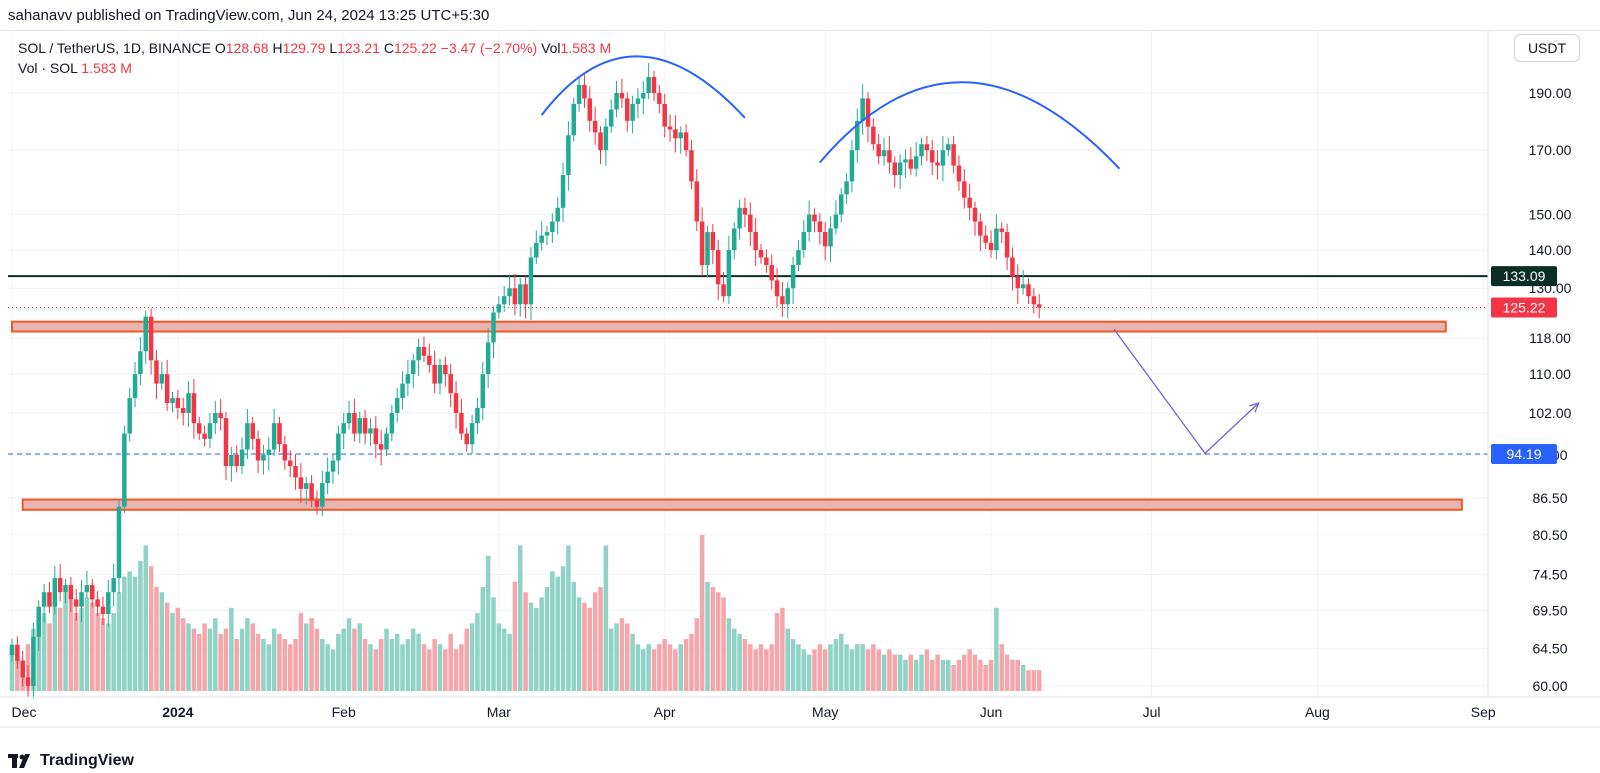  Describe the element at coordinates (71, 761) in the screenshot. I see `tradingview-logo: TradingView` at that location.